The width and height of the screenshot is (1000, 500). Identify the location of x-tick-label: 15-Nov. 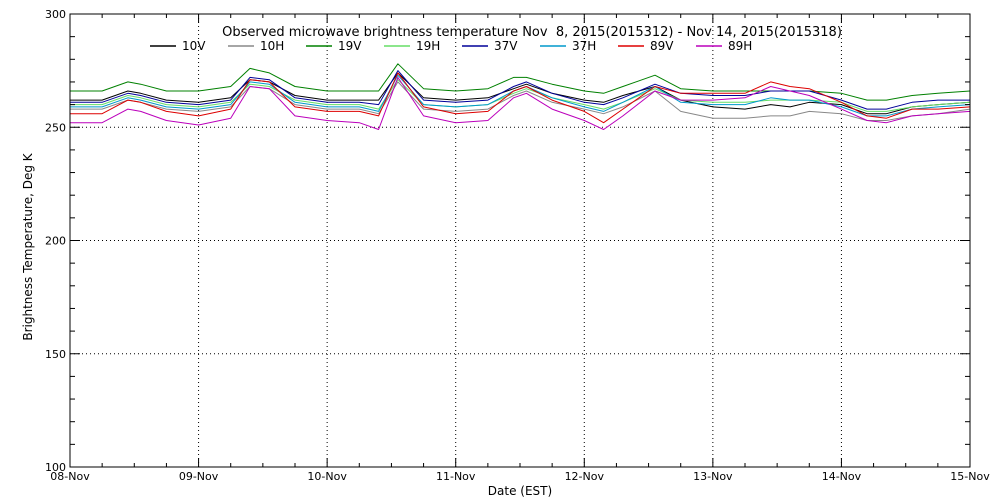
(970, 476).